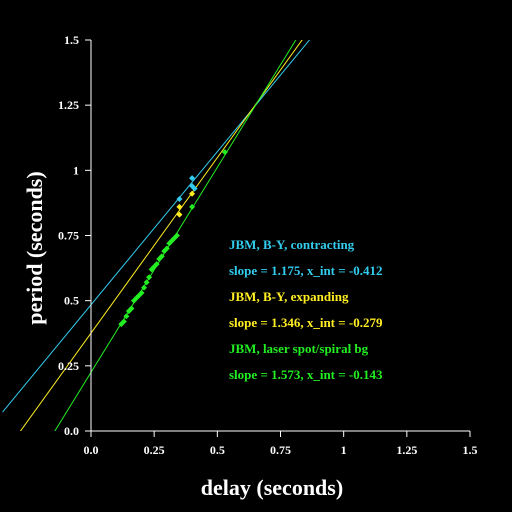 Image resolution: width=512 pixels, height=512 pixels. What do you see at coordinates (344, 450) in the screenshot?
I see `x-tick-label: 1` at bounding box center [344, 450].